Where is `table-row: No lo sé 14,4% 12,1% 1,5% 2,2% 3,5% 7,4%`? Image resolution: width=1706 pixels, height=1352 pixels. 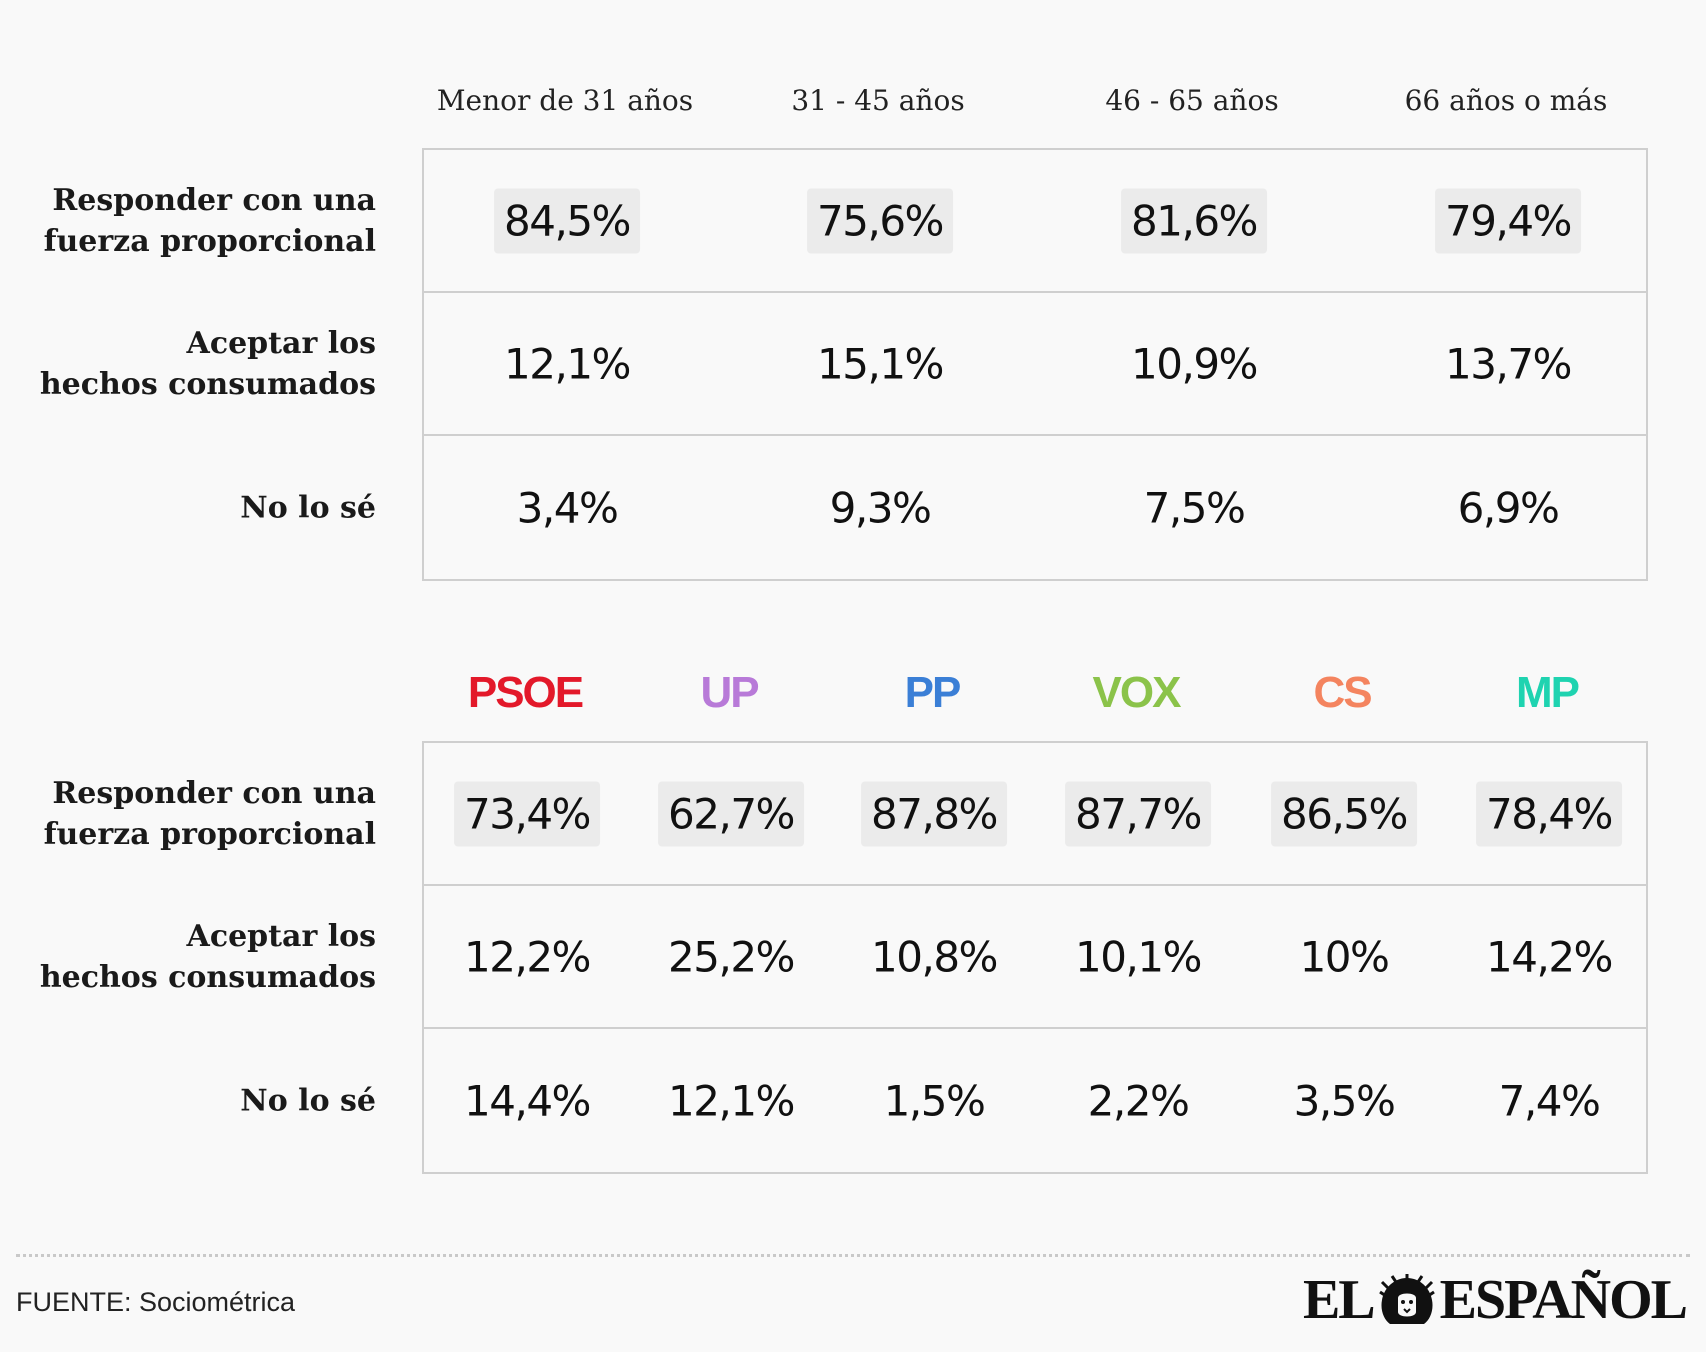
table-row: No lo sé 14,4% 12,1% 1,5% 2,2% 3,5% 7,4% is located at coordinates (943, 1100).